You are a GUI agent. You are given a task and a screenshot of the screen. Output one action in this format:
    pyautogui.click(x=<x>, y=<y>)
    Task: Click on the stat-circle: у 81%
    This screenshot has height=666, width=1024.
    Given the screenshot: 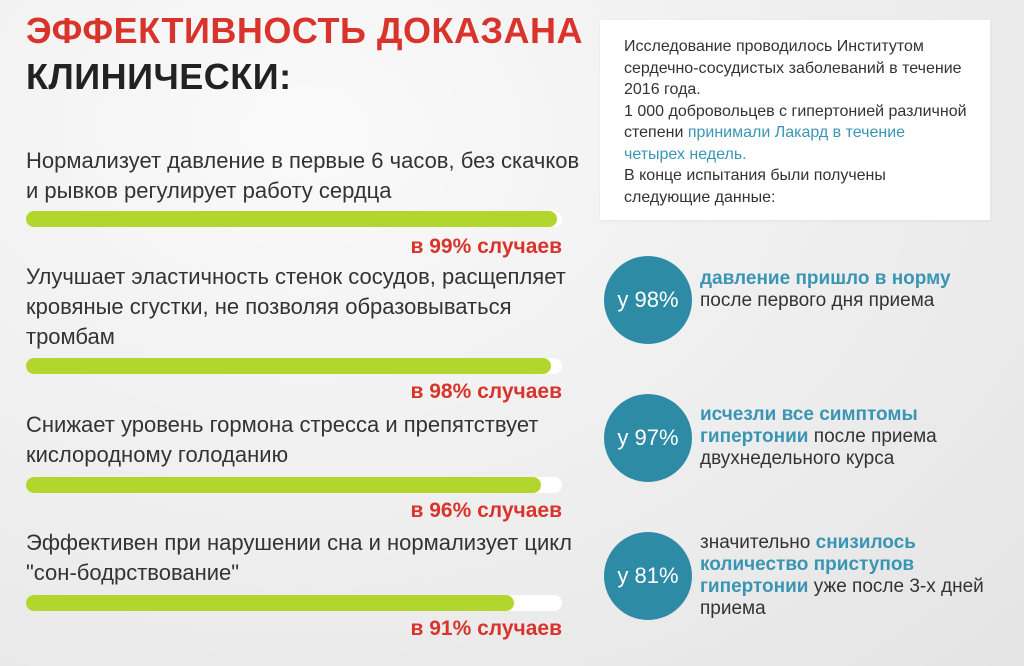 What is the action you would take?
    pyautogui.click(x=648, y=576)
    